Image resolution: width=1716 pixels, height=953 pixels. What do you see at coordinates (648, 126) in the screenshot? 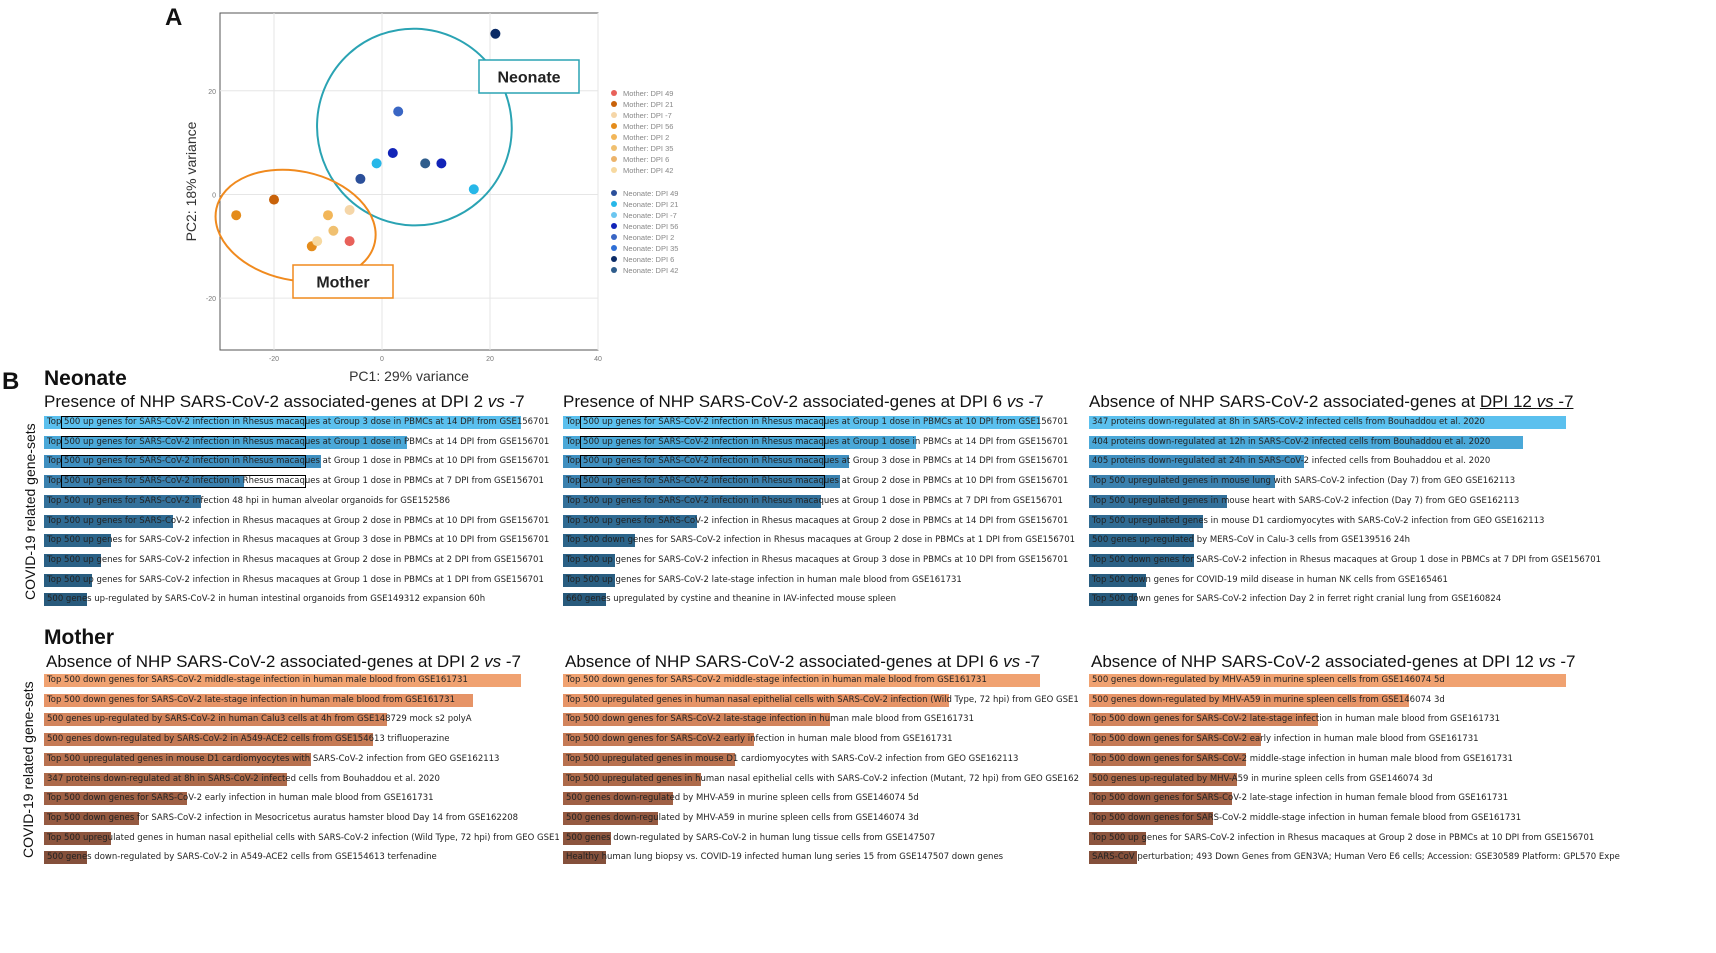
I see `legend-entry: Mother: DPI 56` at bounding box center [648, 126].